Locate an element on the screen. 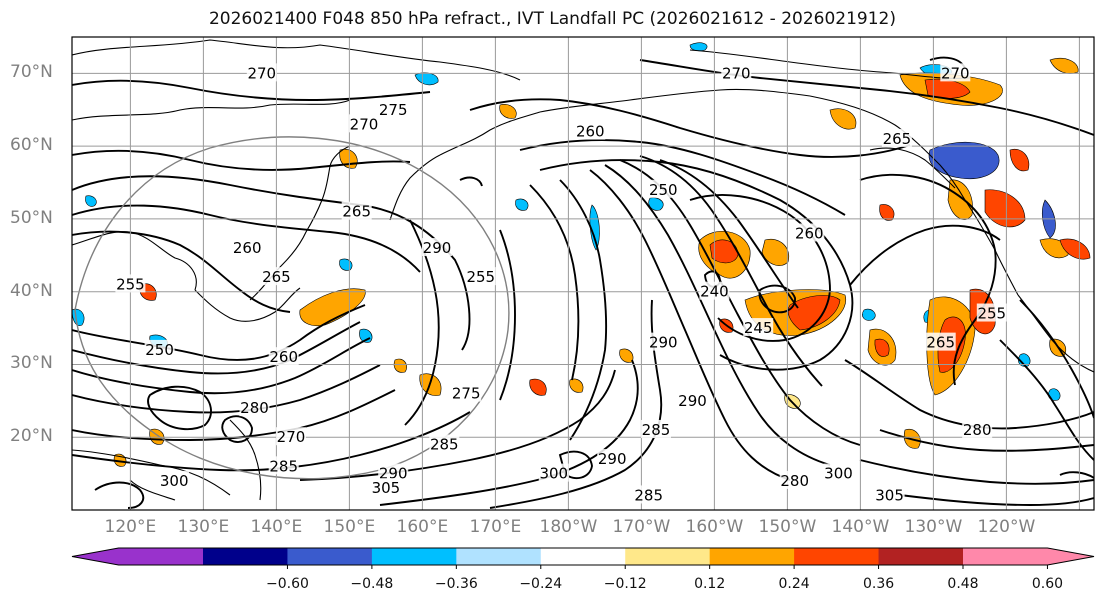 Image resolution: width=1105 pixels, height=604 pixels. latitude-label: 40°N is located at coordinates (31, 290).